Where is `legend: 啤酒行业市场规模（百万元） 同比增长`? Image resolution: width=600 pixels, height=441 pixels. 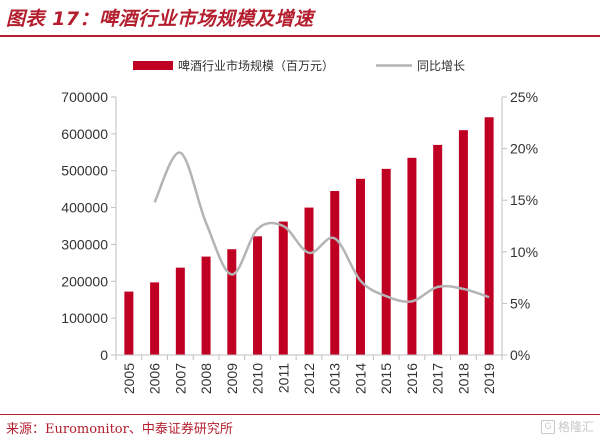 legend: 啤酒行业市场规模（百万元） 同比增长 is located at coordinates (299, 65).